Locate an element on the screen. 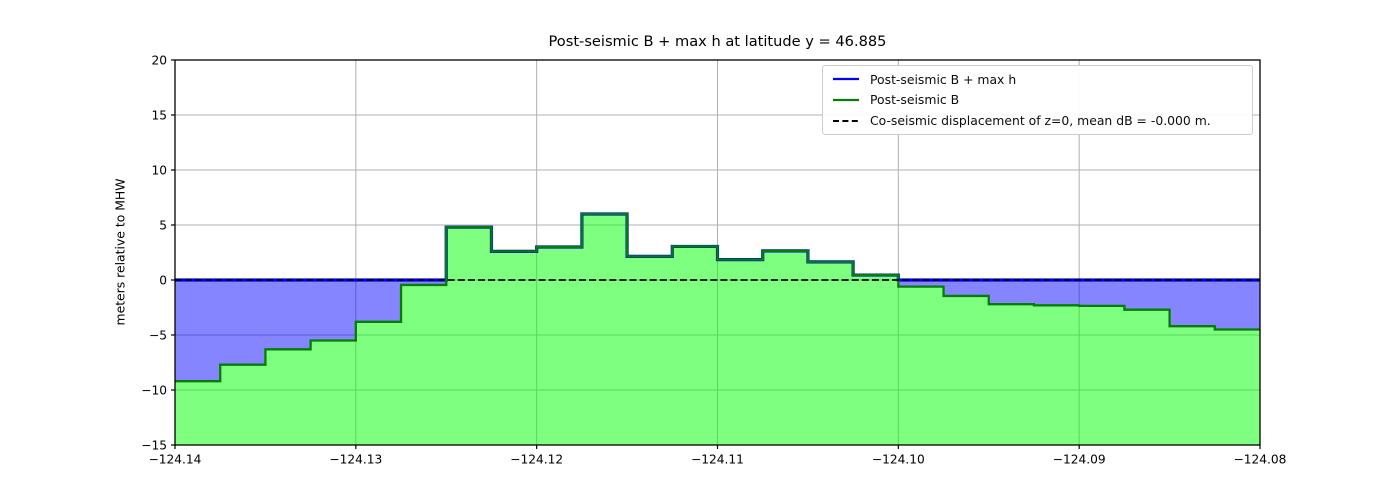 The width and height of the screenshot is (1400, 500). x-tick-label: −124.12 is located at coordinates (536, 460).